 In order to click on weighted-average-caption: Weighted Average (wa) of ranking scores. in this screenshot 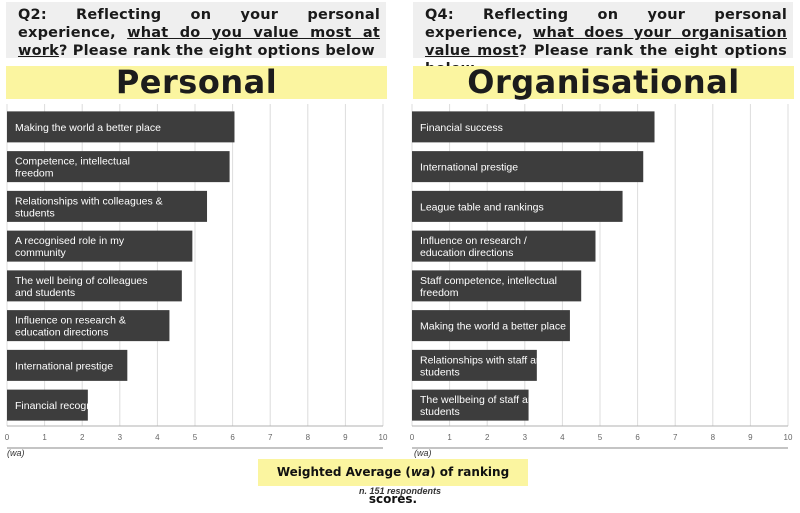, I will do `click(393, 482)`.